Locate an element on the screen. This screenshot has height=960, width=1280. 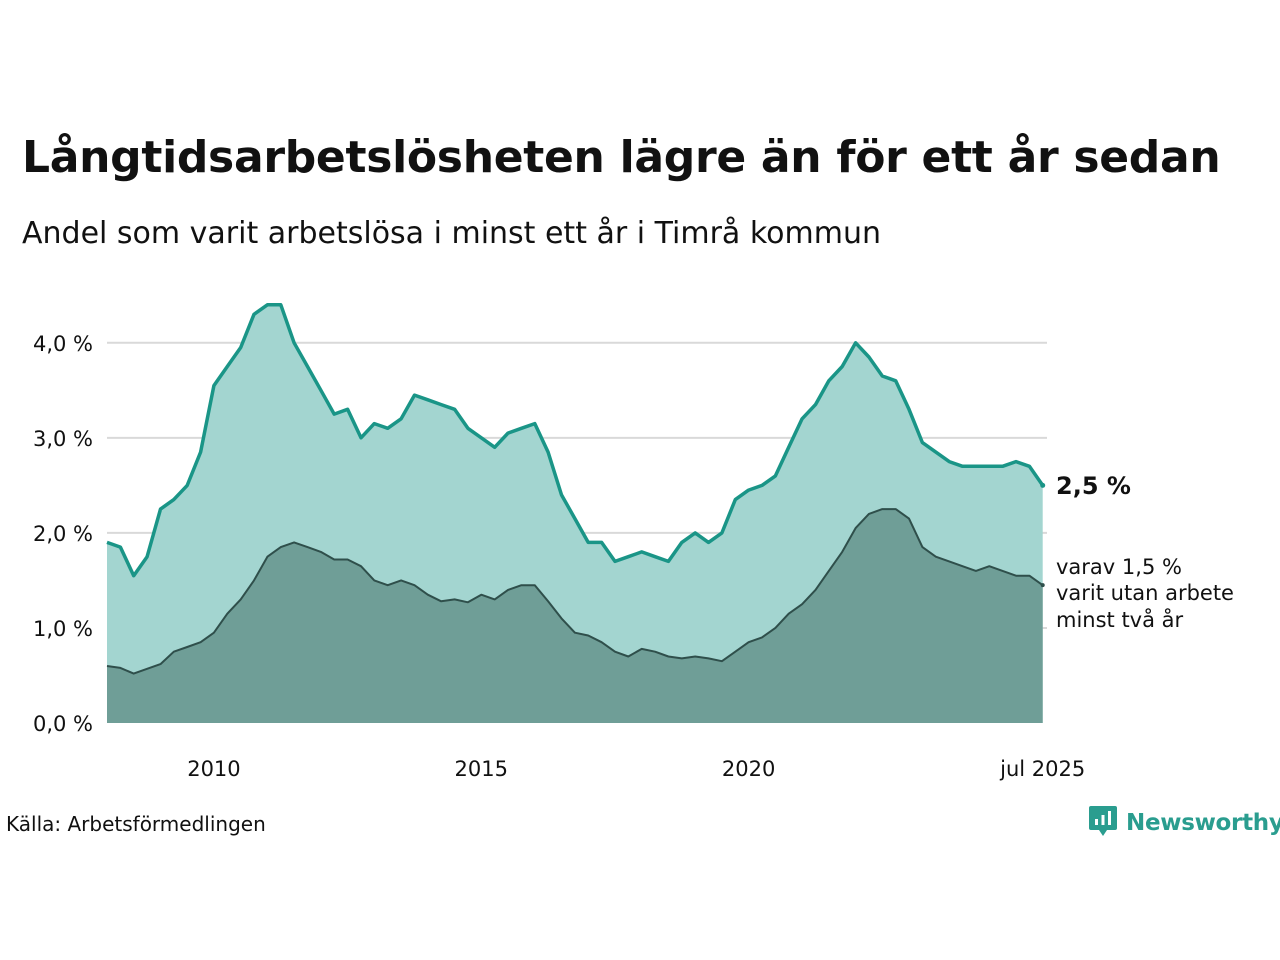
y-tick-label: 1,0 % is located at coordinates (63, 629).